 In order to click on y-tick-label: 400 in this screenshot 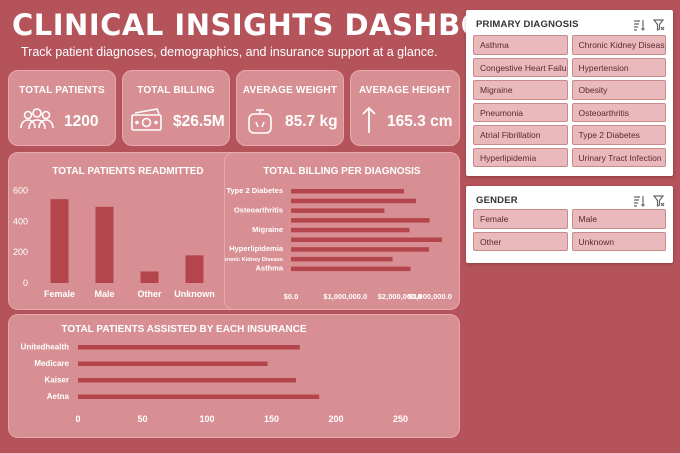, I will do `click(20, 221)`.